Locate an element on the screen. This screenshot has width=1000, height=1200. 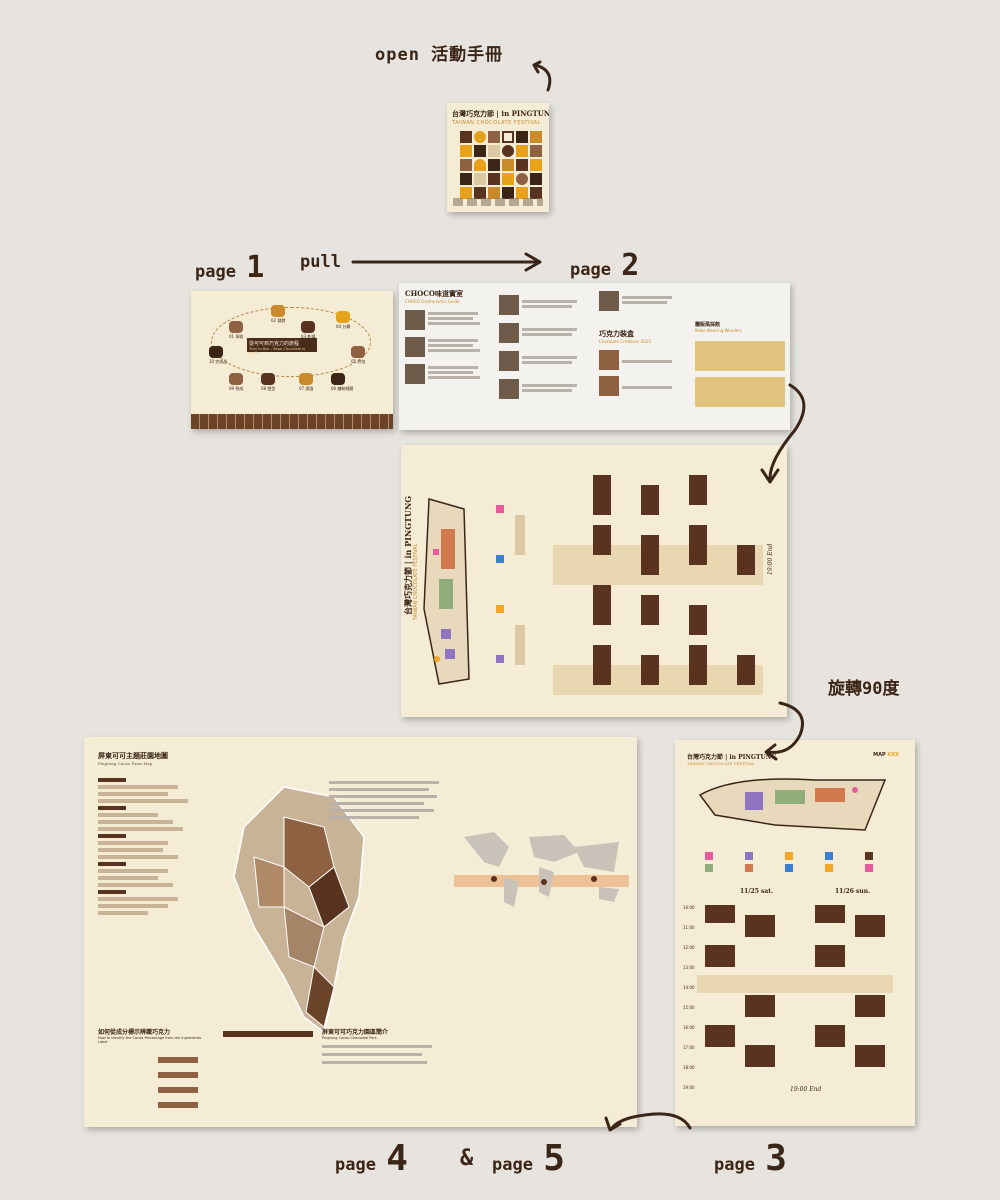
table-header-bar is located at coordinates (268, 1034).